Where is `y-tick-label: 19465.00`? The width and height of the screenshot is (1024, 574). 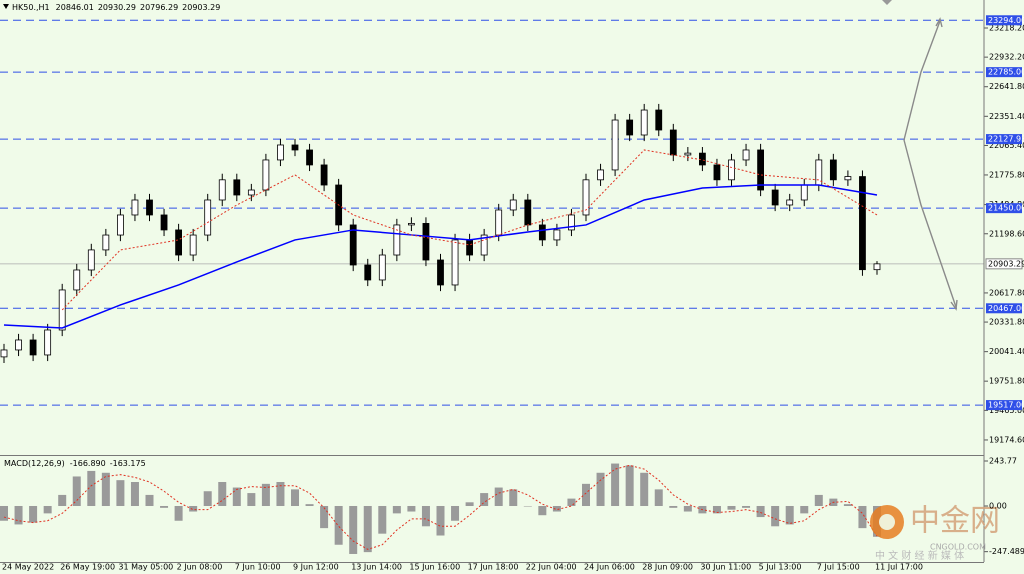 y-tick-label: 19465.00 is located at coordinates (1006, 410).